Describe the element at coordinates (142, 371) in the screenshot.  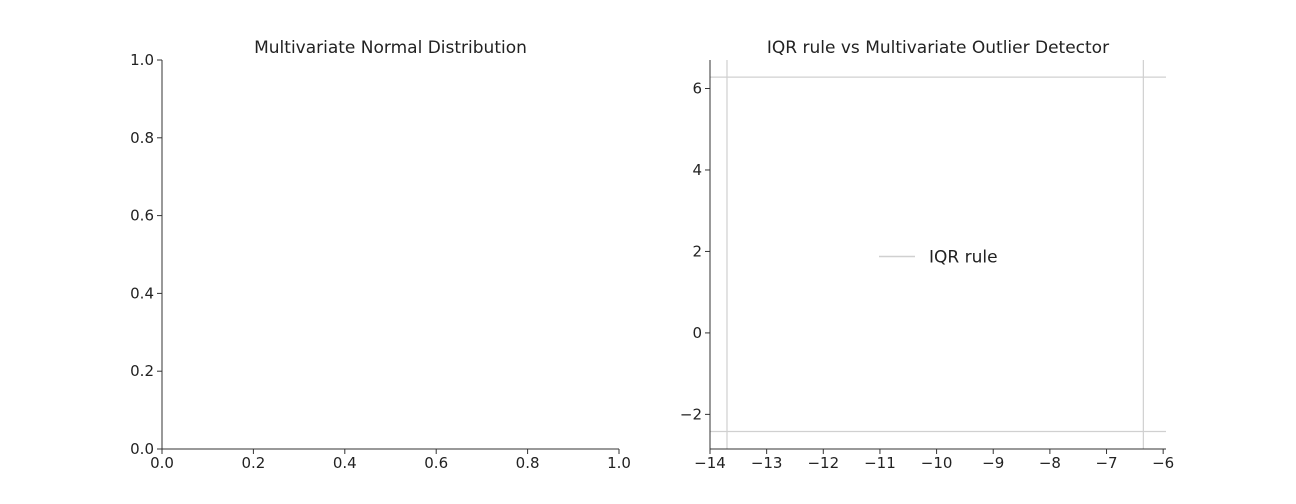
I see `y-tick-label: 0.2` at that location.